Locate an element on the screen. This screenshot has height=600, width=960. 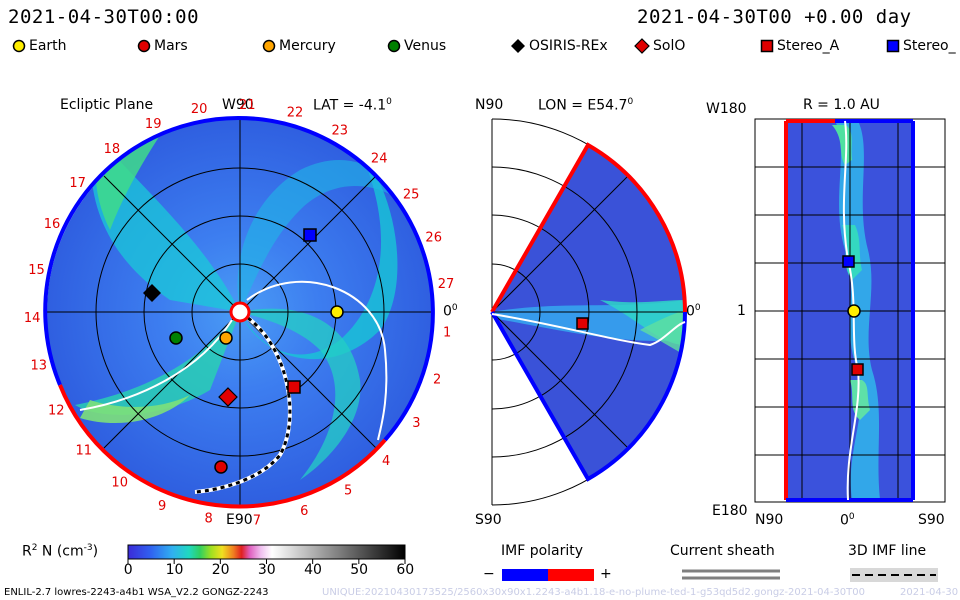
footer-far-right: 2021-04-30 is located at coordinates (929, 592).